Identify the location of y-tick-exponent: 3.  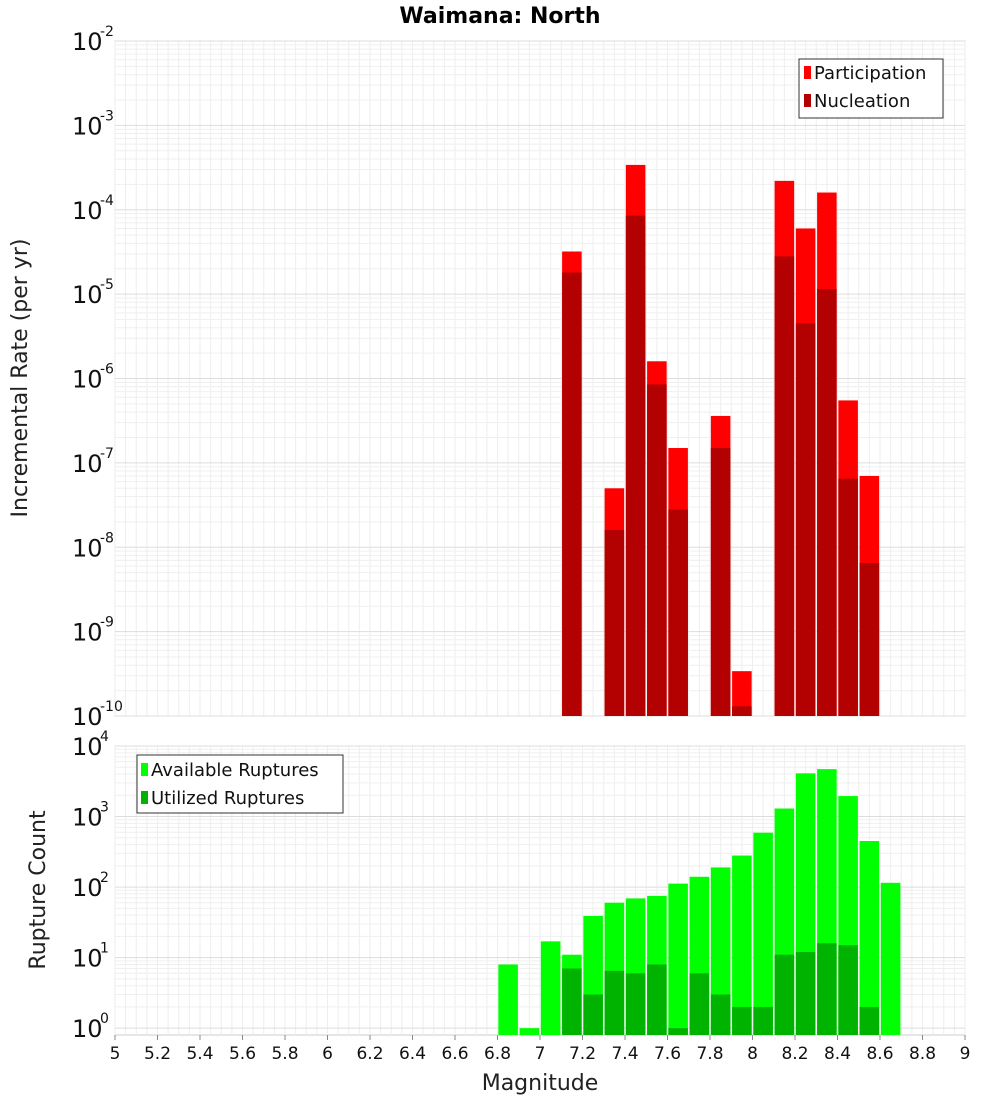
(104, 808).